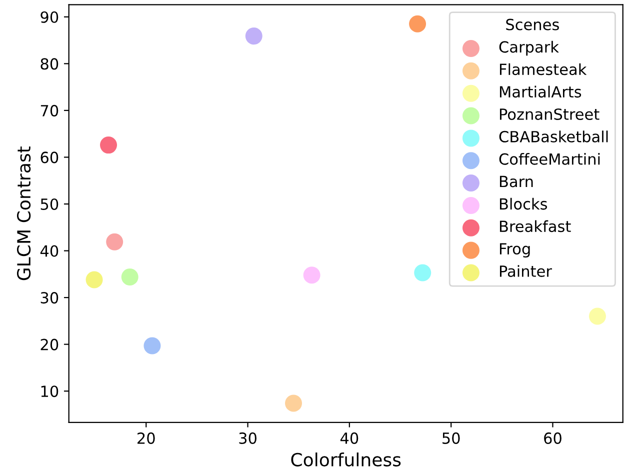  I want to click on legend-label: Carpark, so click(529, 48).